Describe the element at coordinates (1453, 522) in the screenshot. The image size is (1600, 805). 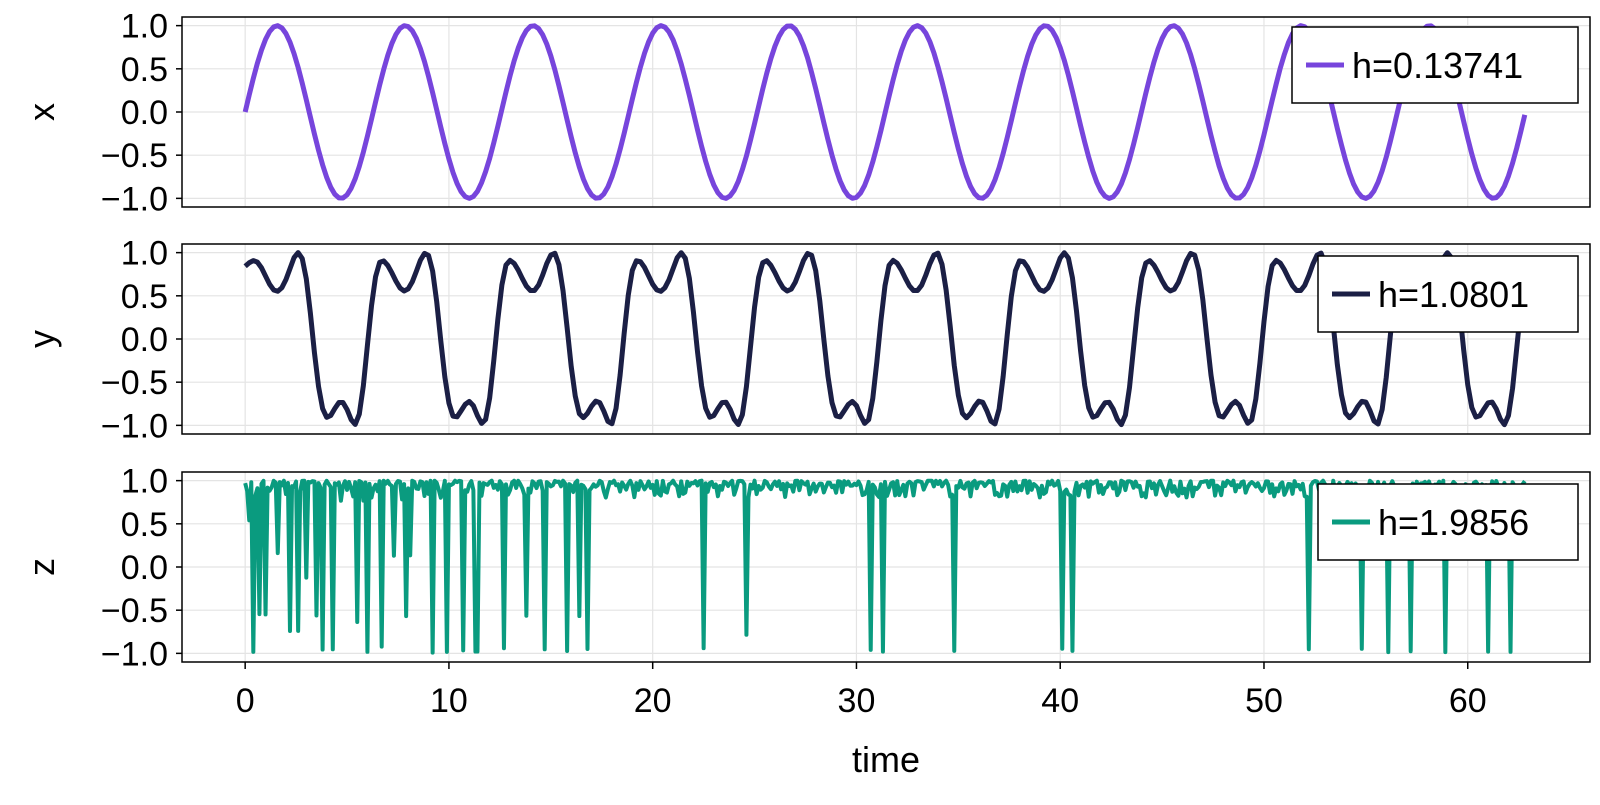
I see `legend-label-z: h=1.9856` at that location.